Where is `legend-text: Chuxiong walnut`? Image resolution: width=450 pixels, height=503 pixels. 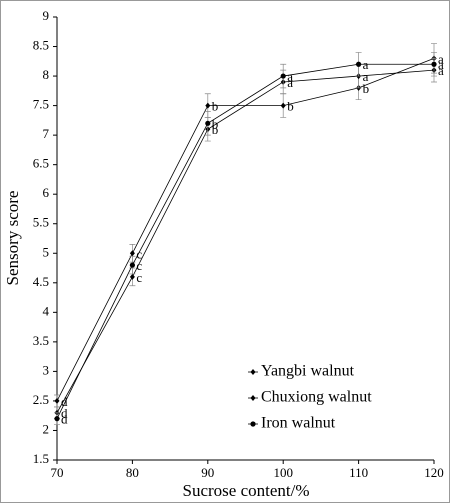 legend-text: Chuxiong walnut is located at coordinates (316, 397).